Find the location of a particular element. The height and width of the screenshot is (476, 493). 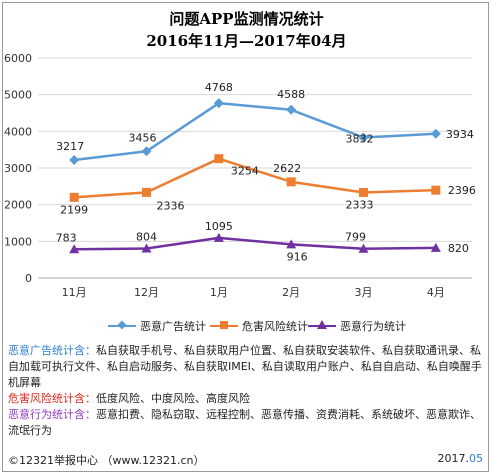

footer-source: ©12321举报中心 （www.12321.cn） is located at coordinates (106, 460).